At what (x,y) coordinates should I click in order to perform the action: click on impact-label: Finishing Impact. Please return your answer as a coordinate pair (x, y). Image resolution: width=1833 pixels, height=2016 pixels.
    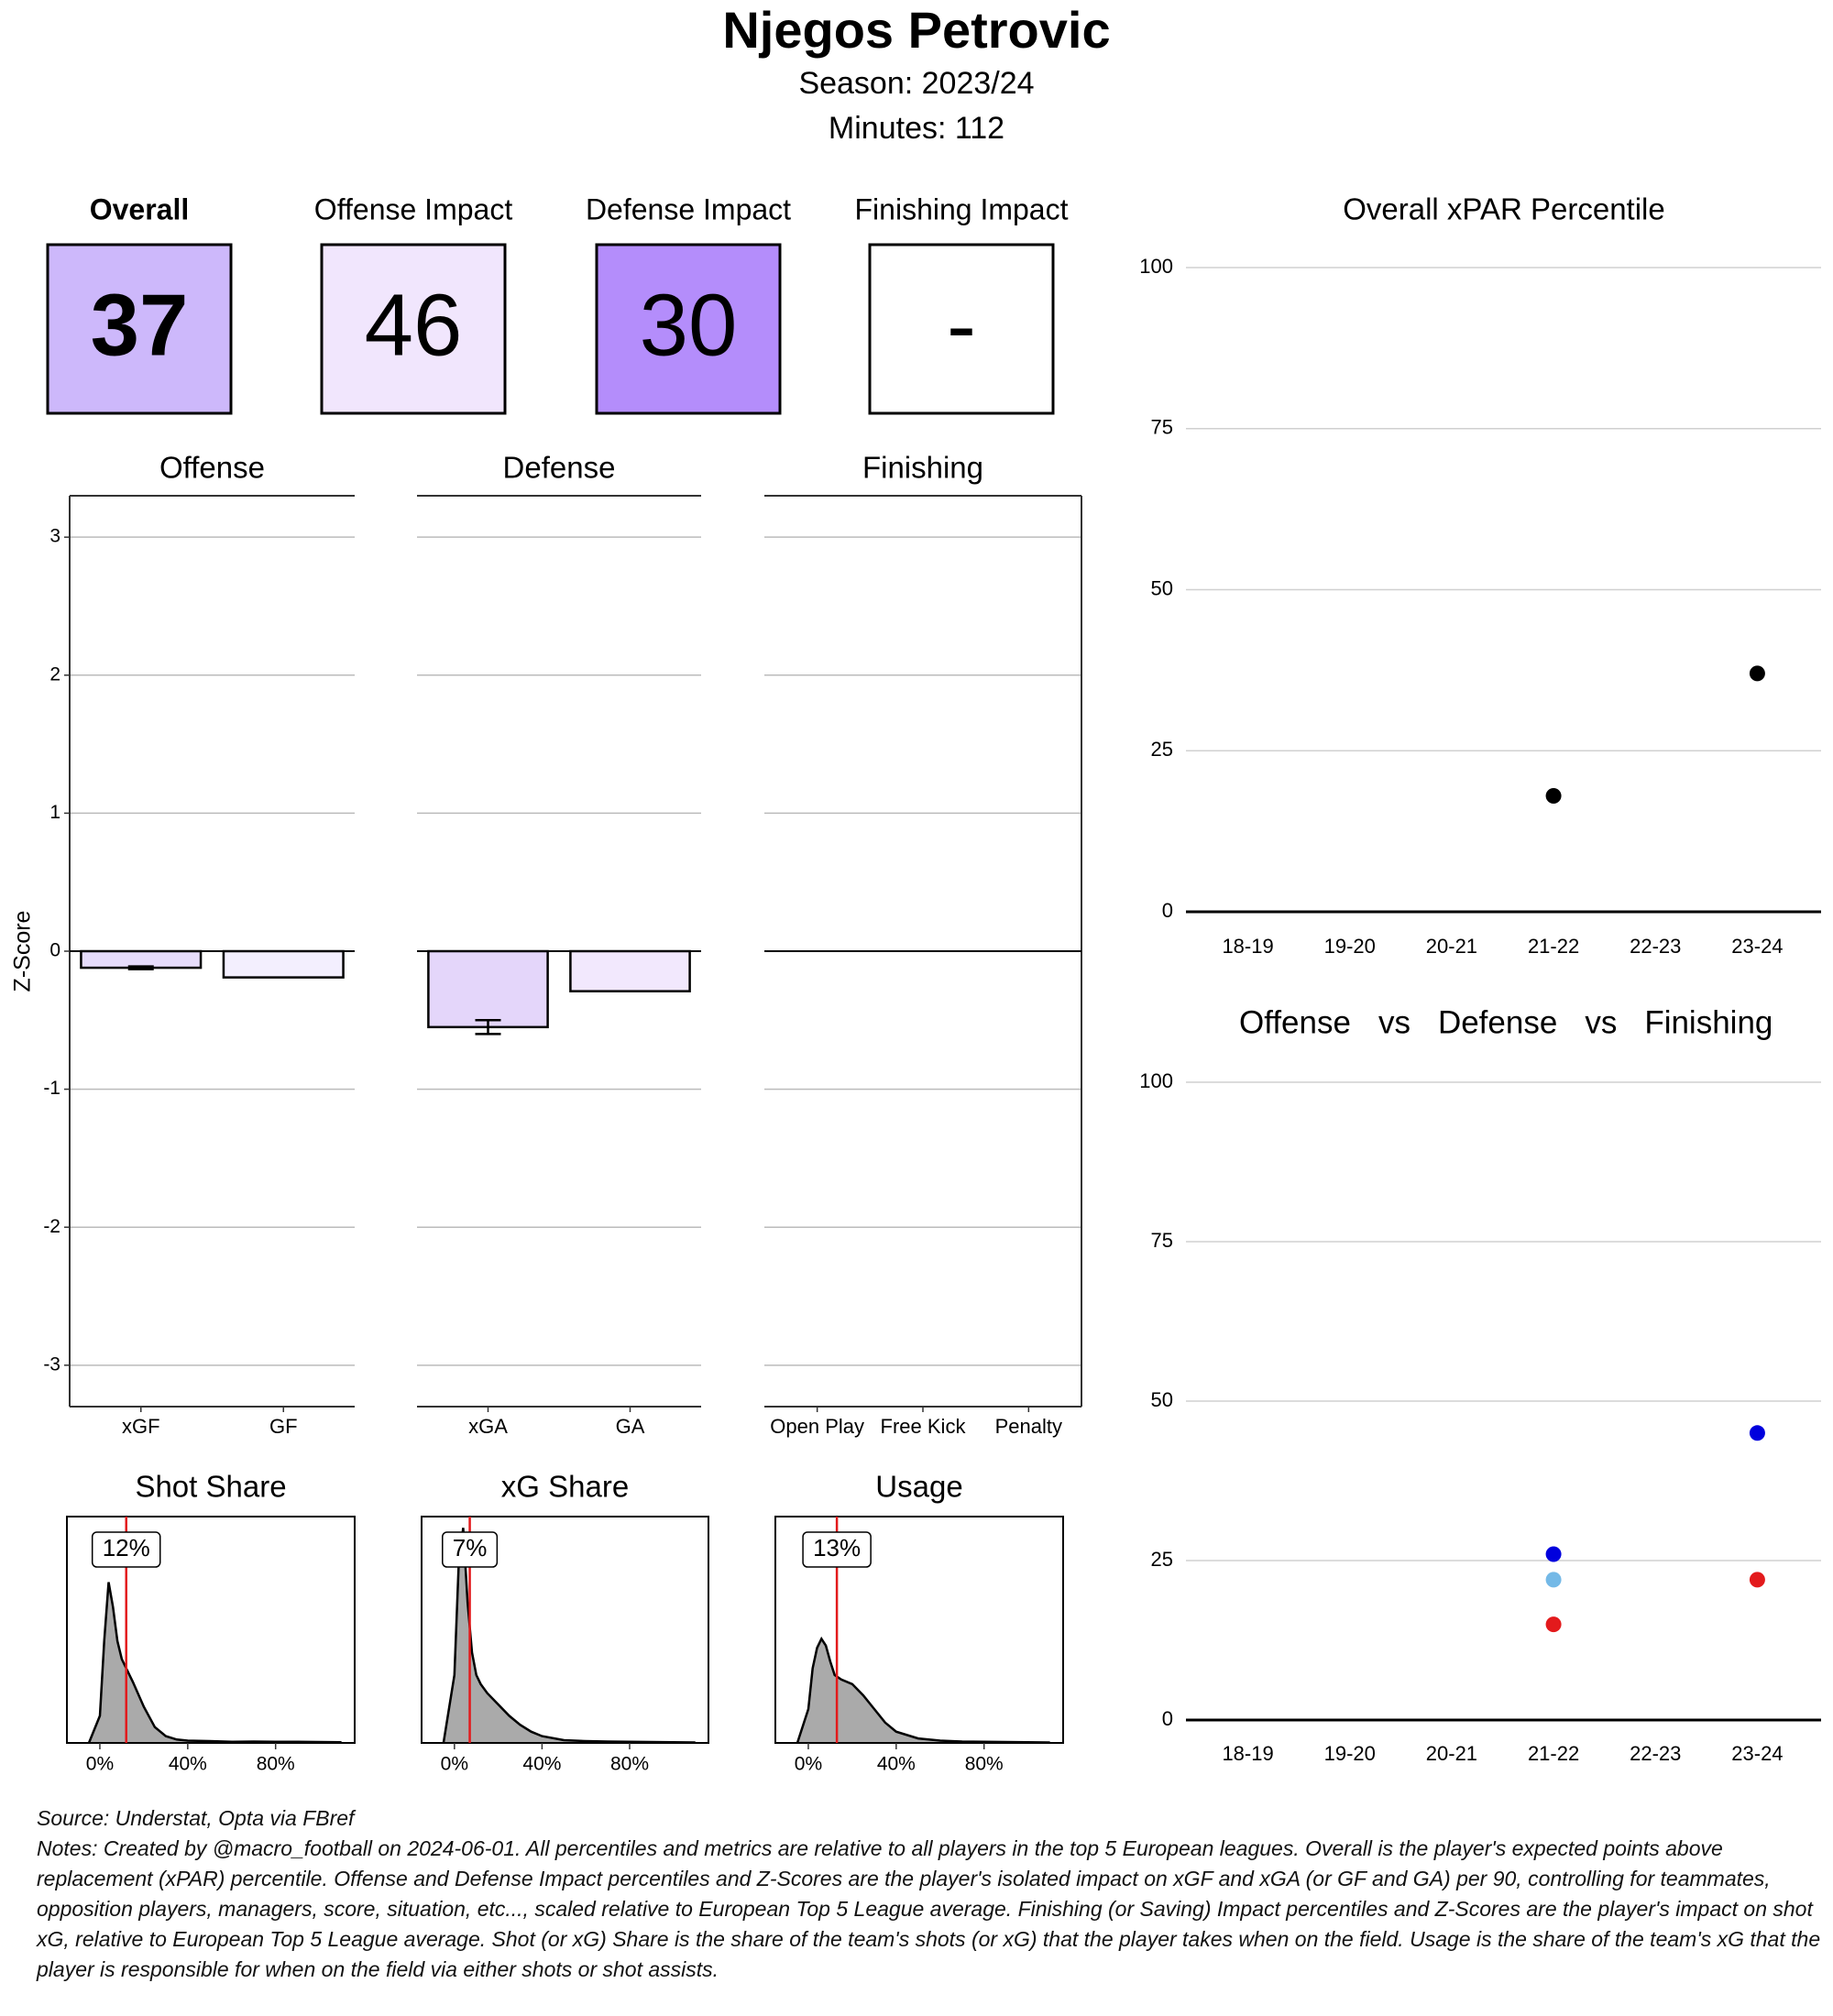
    Looking at the image, I should click on (962, 208).